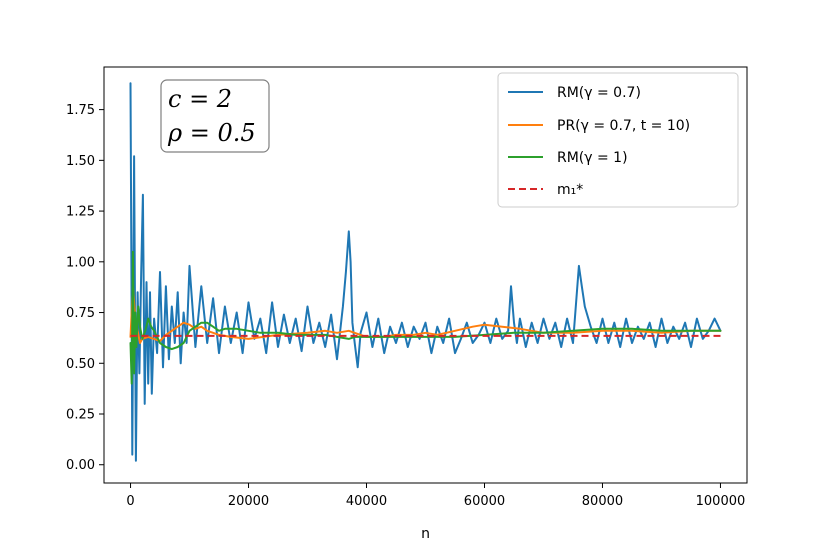 The width and height of the screenshot is (830, 554). What do you see at coordinates (366, 501) in the screenshot?
I see `x-tick-label: 40000` at bounding box center [366, 501].